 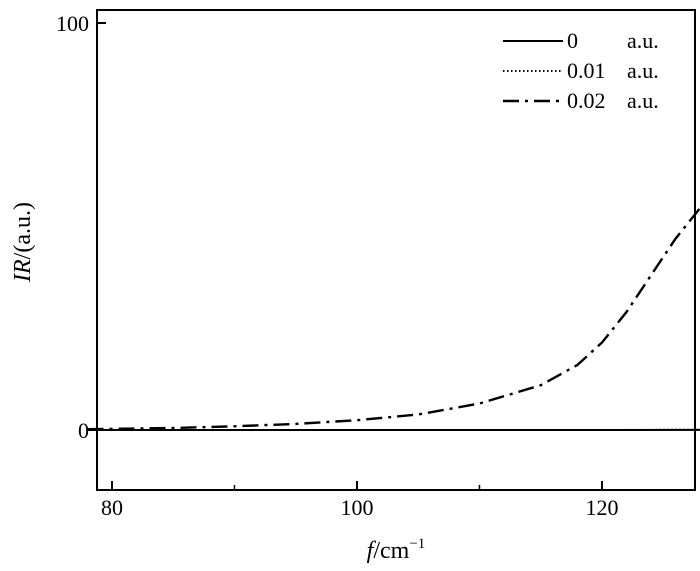 I want to click on legend-series-name-2: 0.02, so click(x=586, y=100).